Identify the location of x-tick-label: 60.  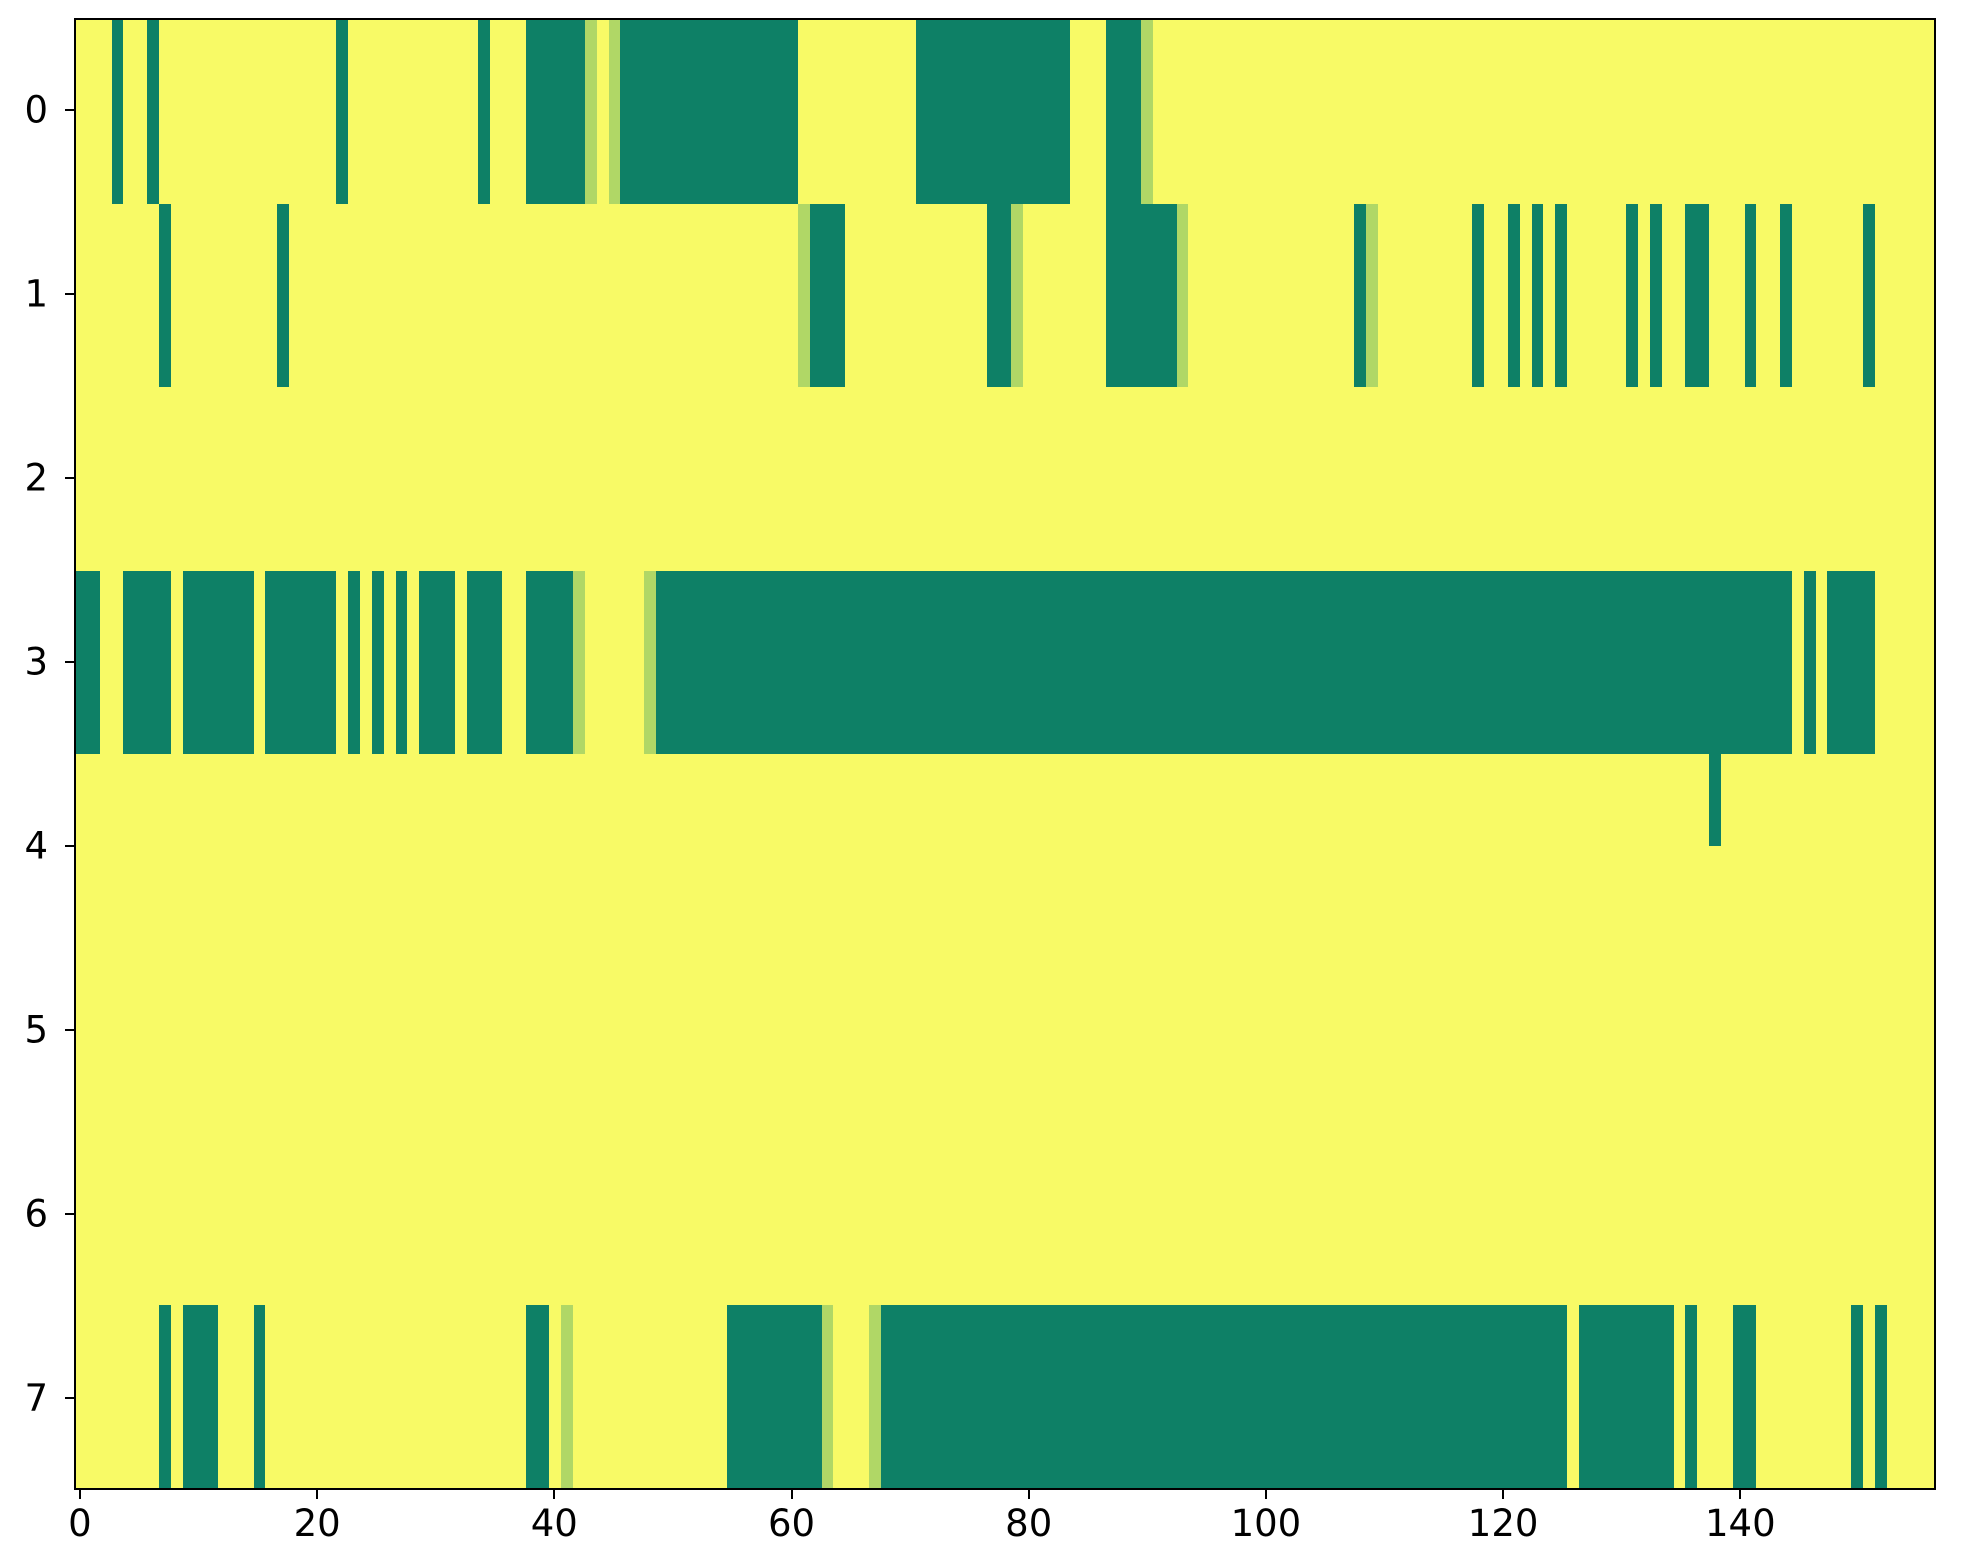
(791, 1523).